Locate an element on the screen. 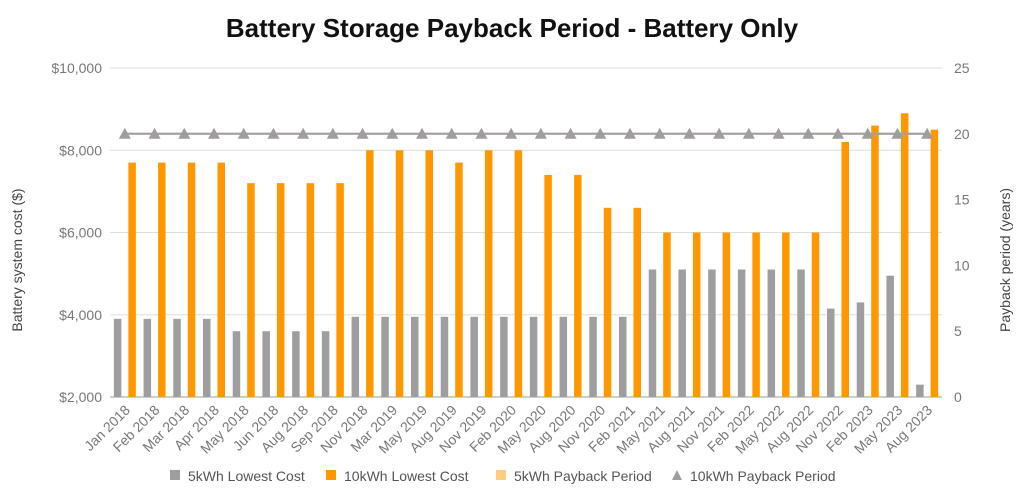  left-tick-label: $6,000 is located at coordinates (80, 233).